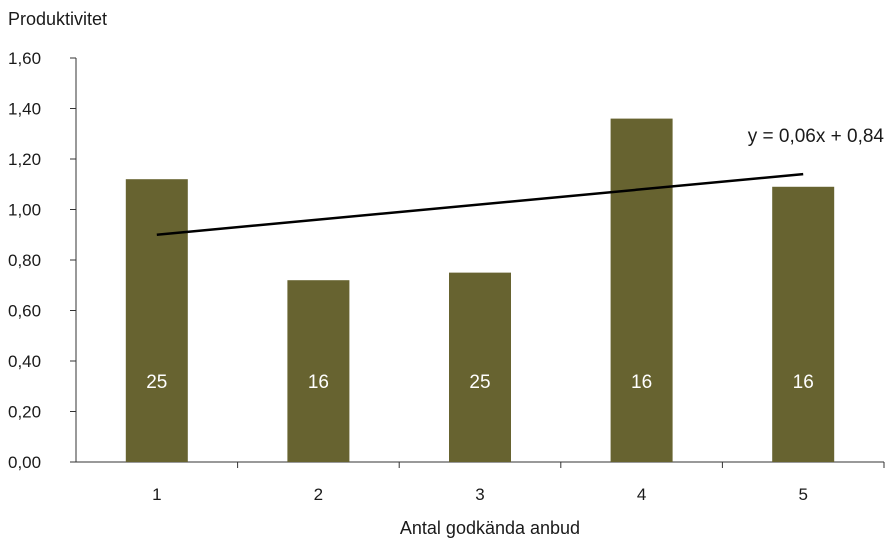 The width and height of the screenshot is (889, 542). I want to click on y-tick-label: 1,00, so click(24, 210).